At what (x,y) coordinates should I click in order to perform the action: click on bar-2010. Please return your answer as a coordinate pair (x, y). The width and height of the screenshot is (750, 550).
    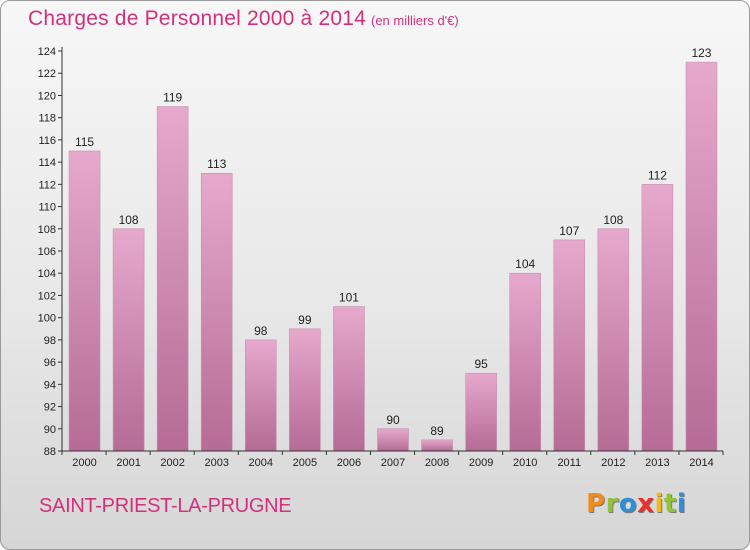
    Looking at the image, I should click on (525, 362).